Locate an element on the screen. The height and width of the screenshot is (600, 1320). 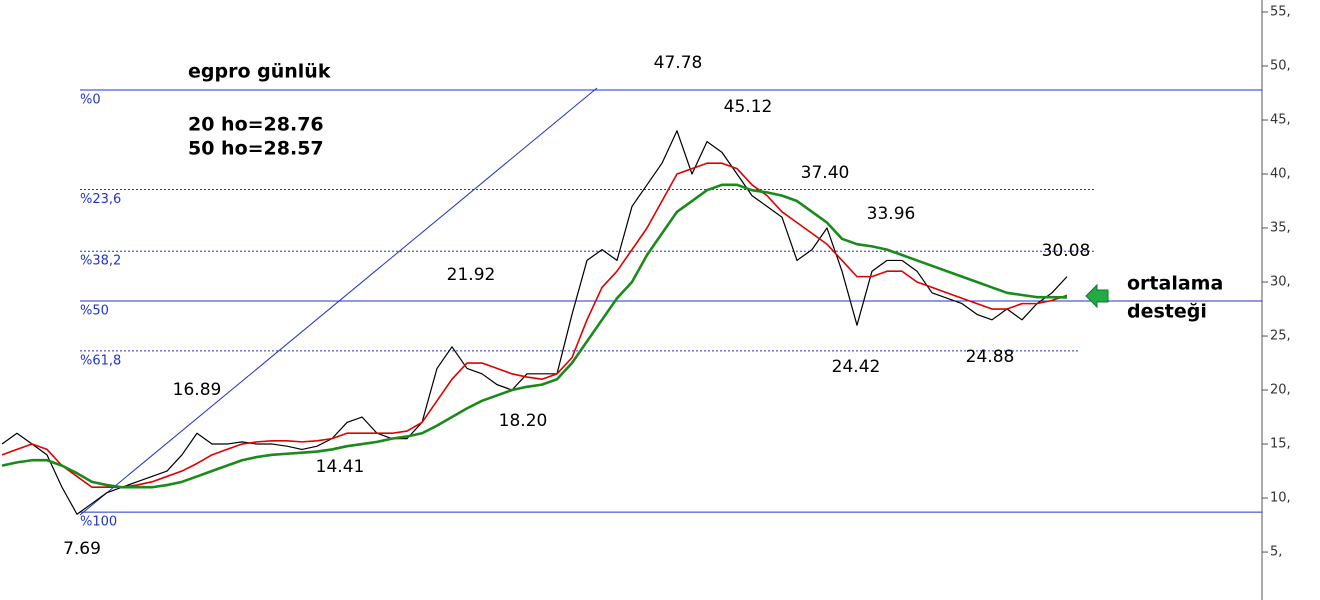
ma-note: 50 ho=28.57 is located at coordinates (256, 149).